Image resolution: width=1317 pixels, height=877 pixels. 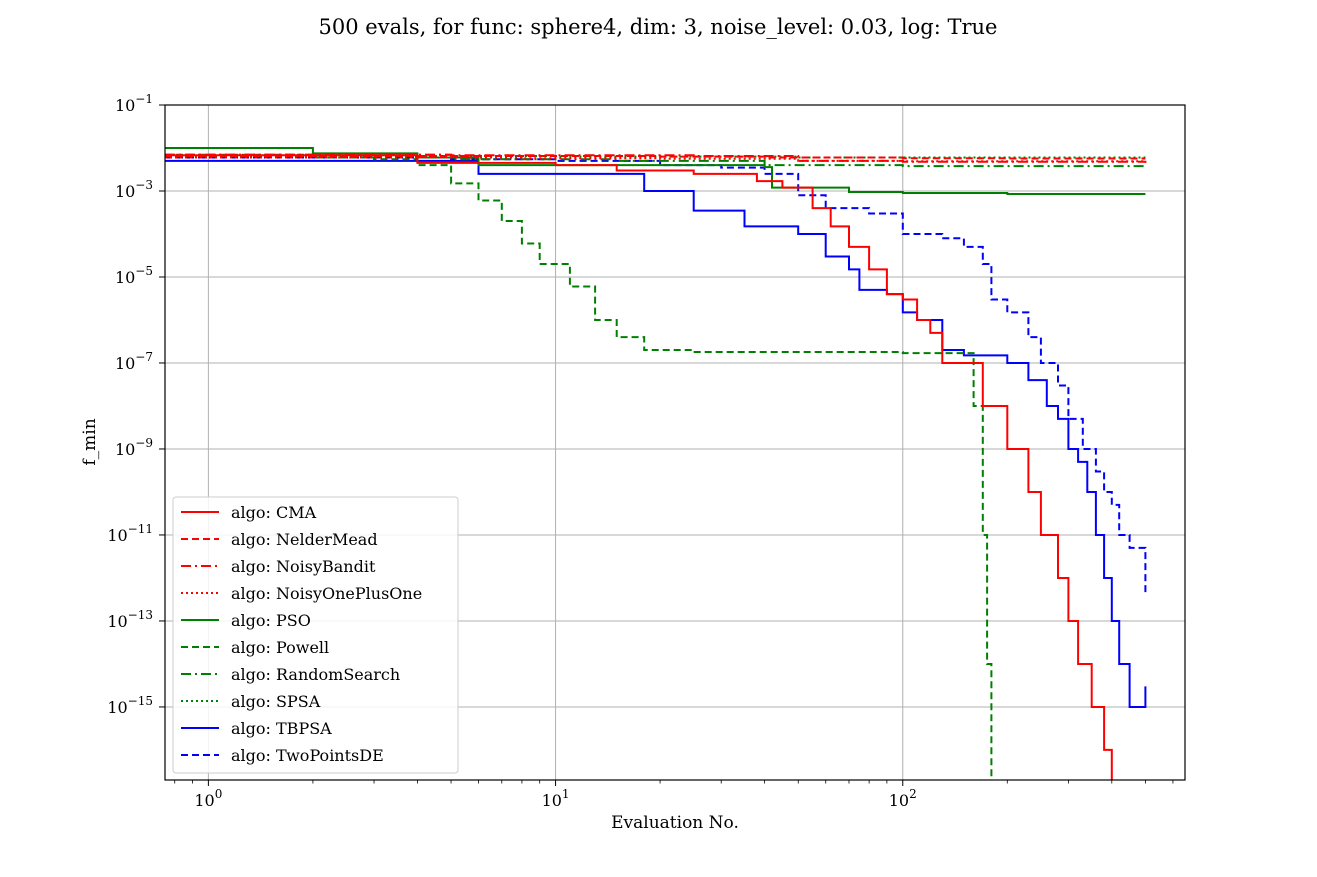 What do you see at coordinates (140, 615) in the screenshot?
I see `y-tick-exponent: −13` at bounding box center [140, 615].